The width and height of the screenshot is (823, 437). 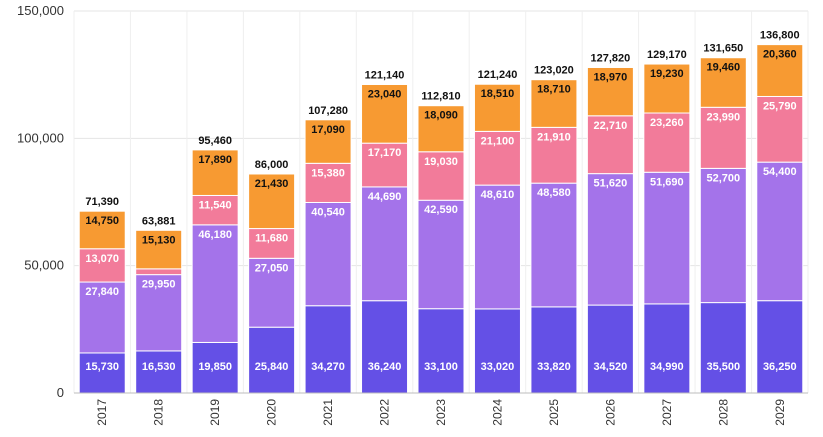 What do you see at coordinates (40, 201) in the screenshot?
I see `y-axis: 0 50,000 100,000 150,000` at bounding box center [40, 201].